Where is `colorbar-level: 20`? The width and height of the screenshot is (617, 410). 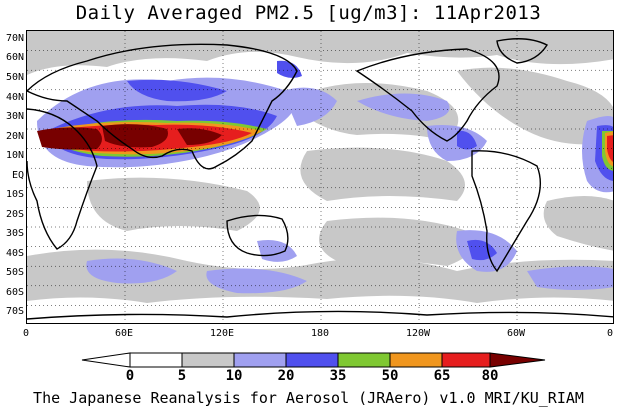 colorbar-level: 20 is located at coordinates (286, 376).